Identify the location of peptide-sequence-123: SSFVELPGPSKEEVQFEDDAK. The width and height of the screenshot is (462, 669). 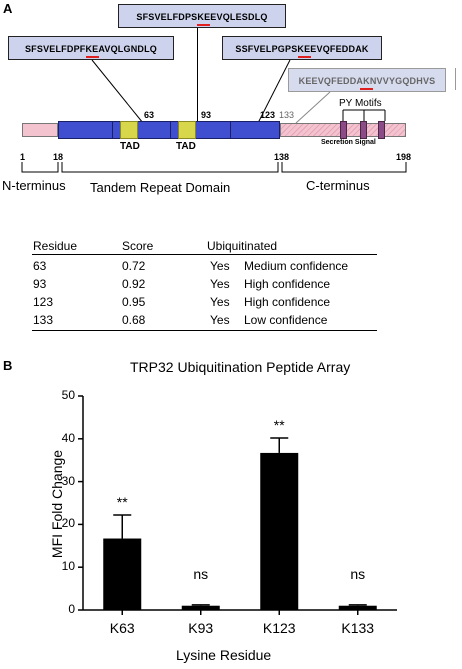
(302, 49).